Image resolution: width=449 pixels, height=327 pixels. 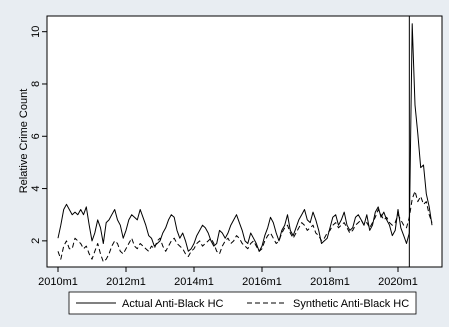 What do you see at coordinates (398, 282) in the screenshot?
I see `x-tick-label: 2020m1` at bounding box center [398, 282].